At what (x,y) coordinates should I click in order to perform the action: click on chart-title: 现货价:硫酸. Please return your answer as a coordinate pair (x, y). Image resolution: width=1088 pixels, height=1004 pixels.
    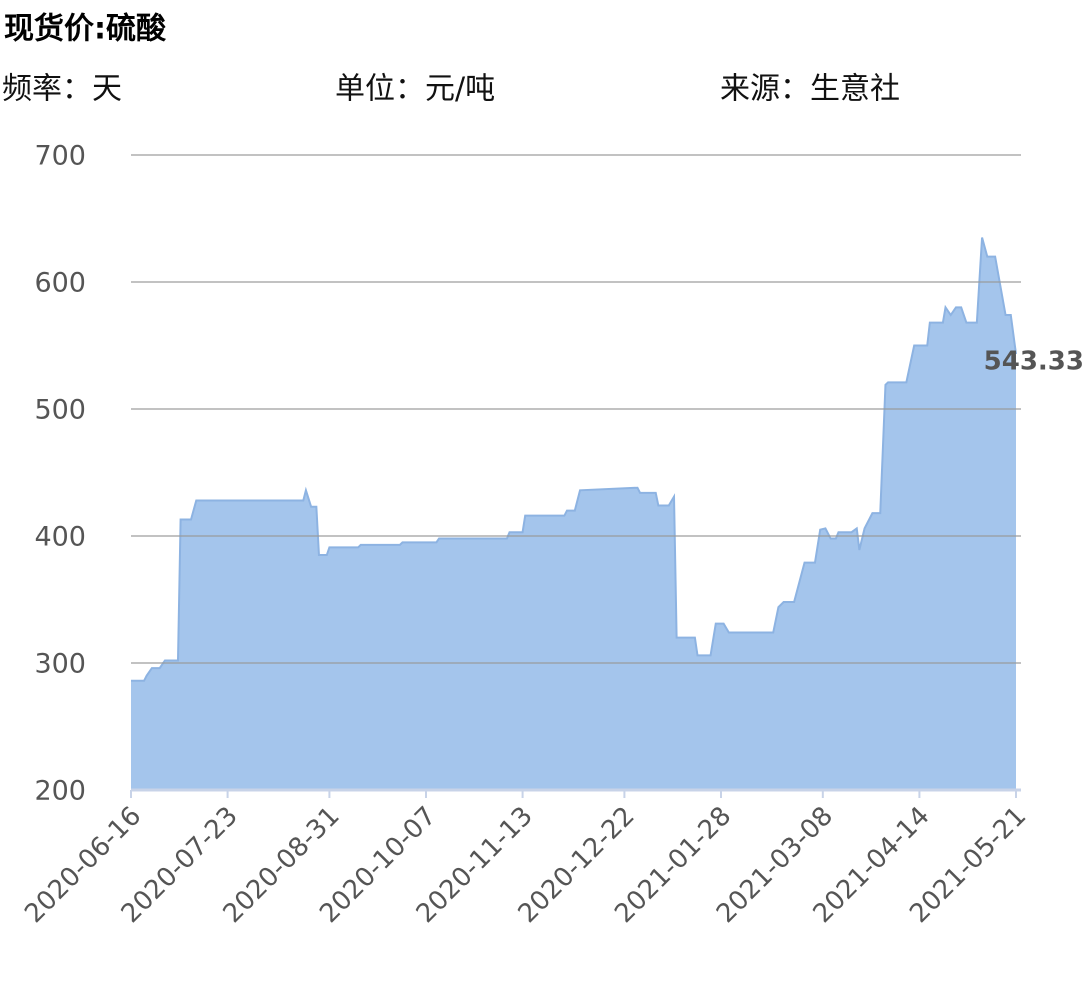
    Looking at the image, I should click on (85, 29).